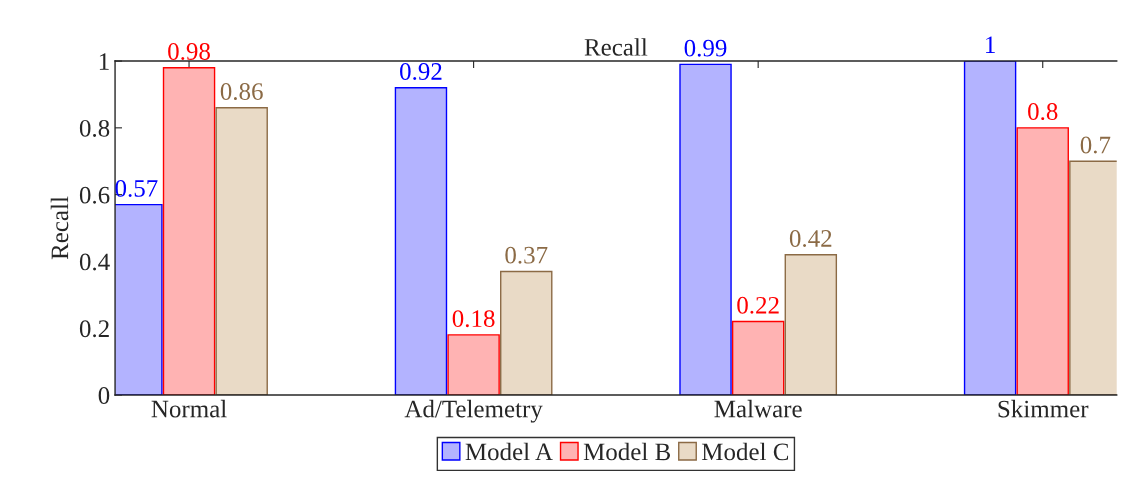 The width and height of the screenshot is (1128, 494). What do you see at coordinates (1043, 408) in the screenshot?
I see `x-tick-label: Skimmer` at bounding box center [1043, 408].